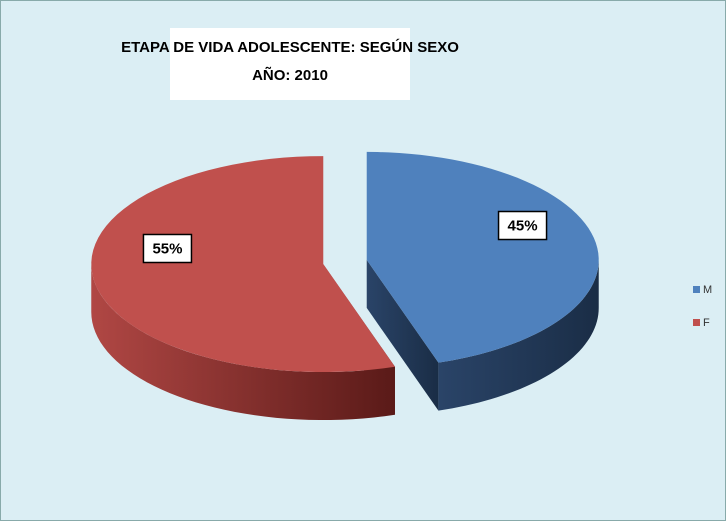  I want to click on chart-title: ETAPA DE VIDA ADOLESCENTE: SEGÚN SEXO, so click(290, 47).